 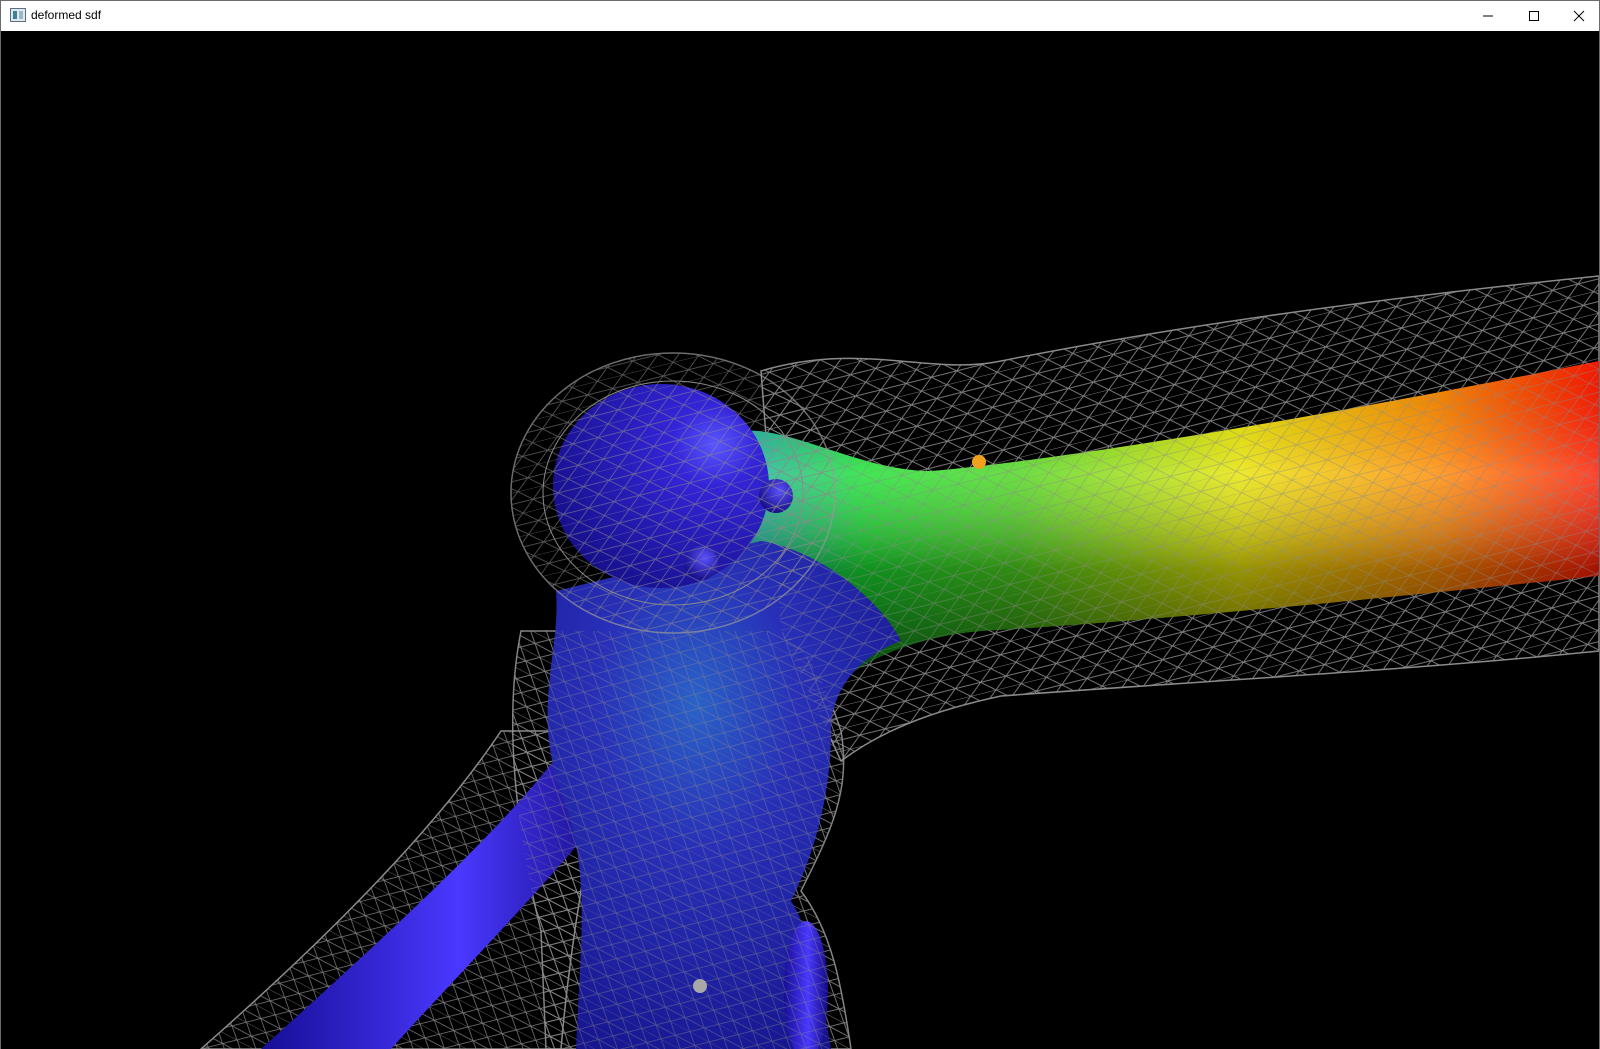 I want to click on minimize-button, so click(x=1488, y=16).